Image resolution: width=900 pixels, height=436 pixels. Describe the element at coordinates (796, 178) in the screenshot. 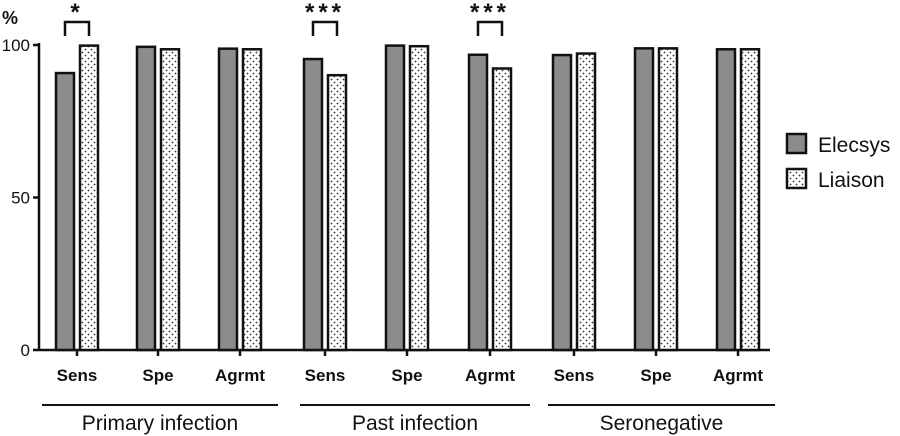

I see `legend-swatch-liaison` at that location.